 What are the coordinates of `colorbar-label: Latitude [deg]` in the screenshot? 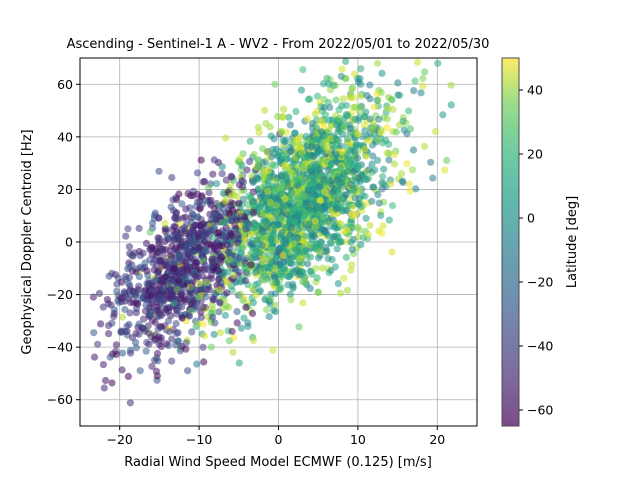 It's located at (572, 242).